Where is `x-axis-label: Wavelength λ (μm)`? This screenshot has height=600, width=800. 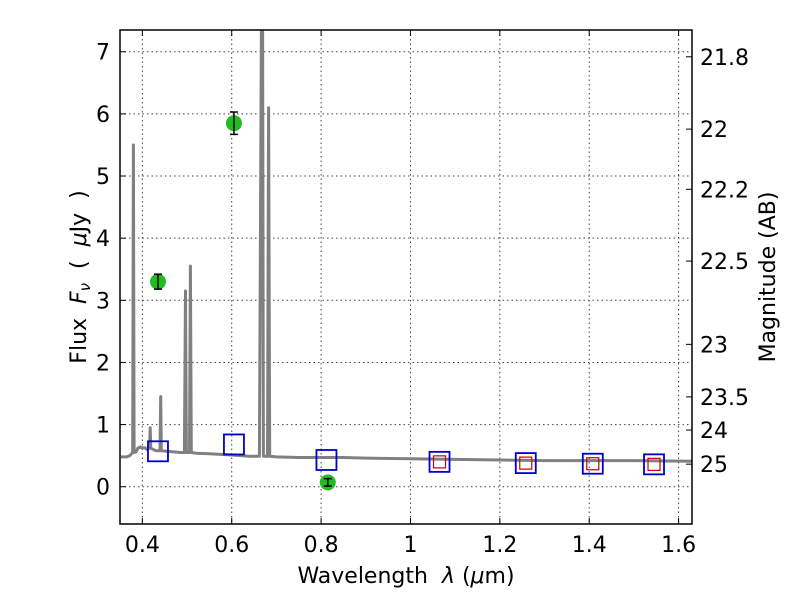 x-axis-label: Wavelength λ (μm) is located at coordinates (405, 576).